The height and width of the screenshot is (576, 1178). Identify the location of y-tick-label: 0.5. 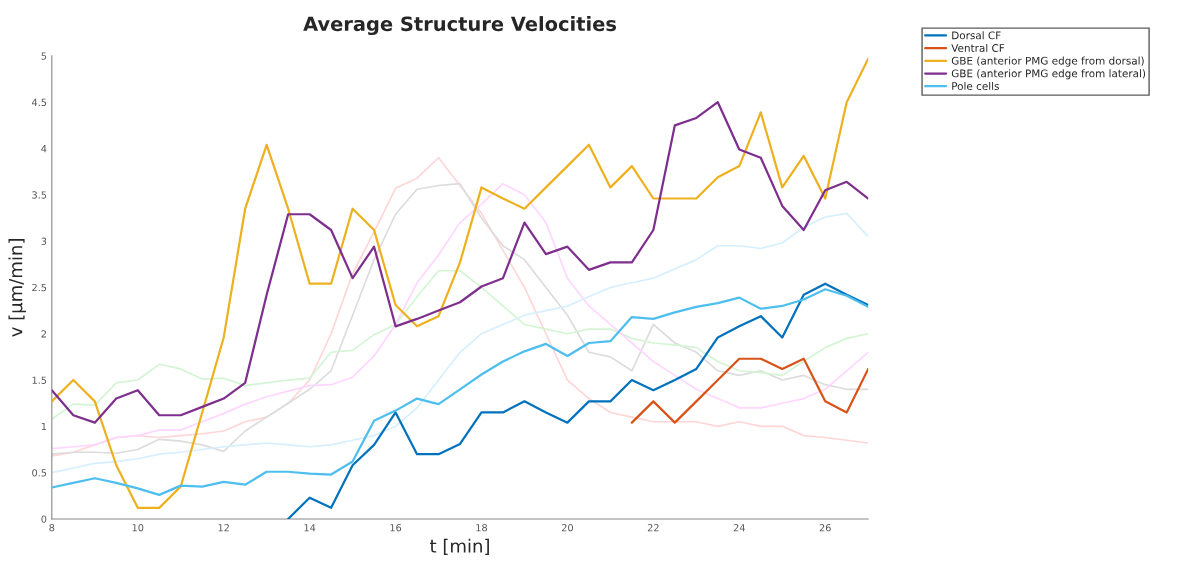
(39, 473).